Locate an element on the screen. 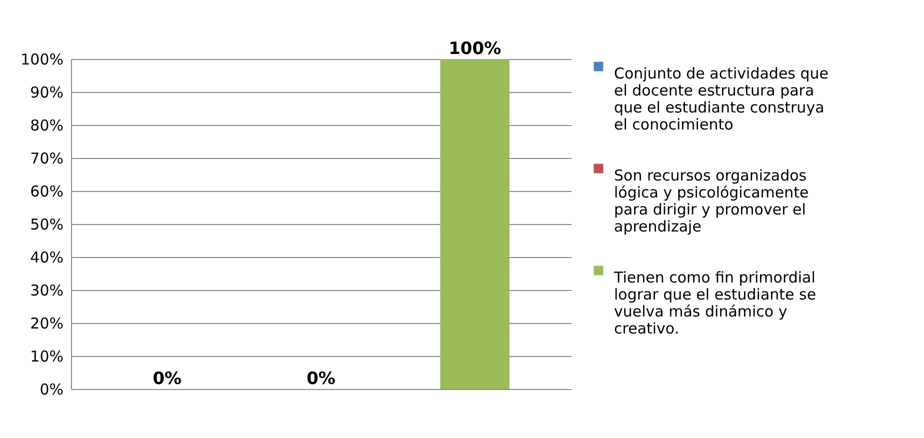 The width and height of the screenshot is (924, 438). y-tick-label: 10% is located at coordinates (47, 357).